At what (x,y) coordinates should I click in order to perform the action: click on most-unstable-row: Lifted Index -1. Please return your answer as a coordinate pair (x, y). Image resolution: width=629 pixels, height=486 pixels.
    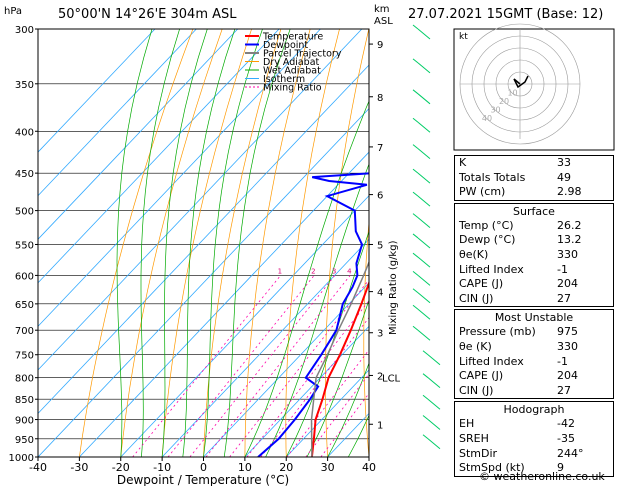
    Looking at the image, I should click on (534, 362).